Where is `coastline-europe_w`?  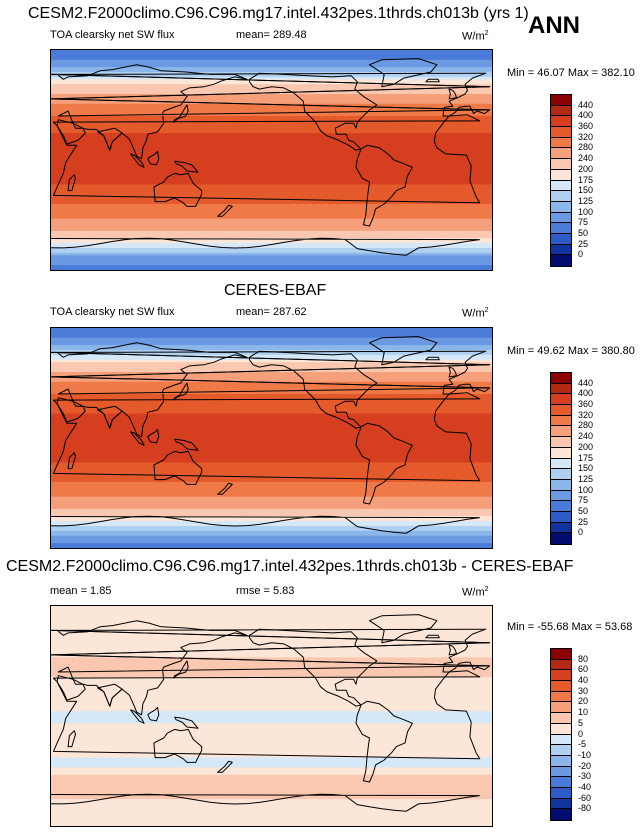
coastline-europe_w is located at coordinates (271, 650).